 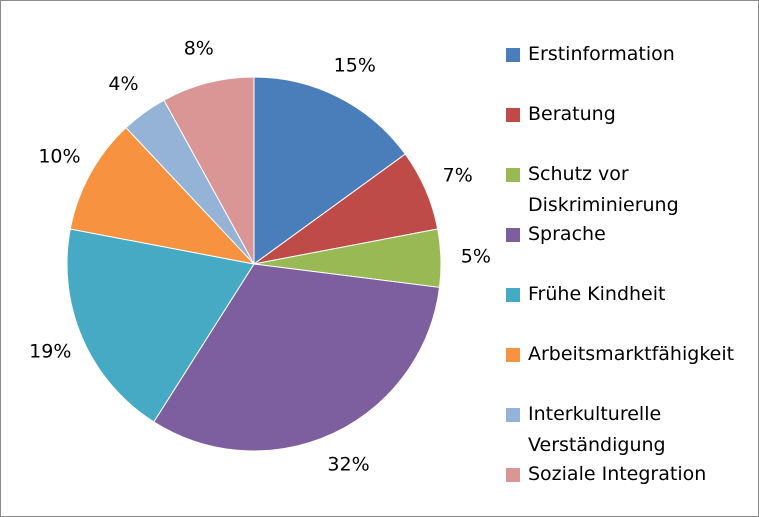 I want to click on data-label: 19%, so click(x=50, y=352).